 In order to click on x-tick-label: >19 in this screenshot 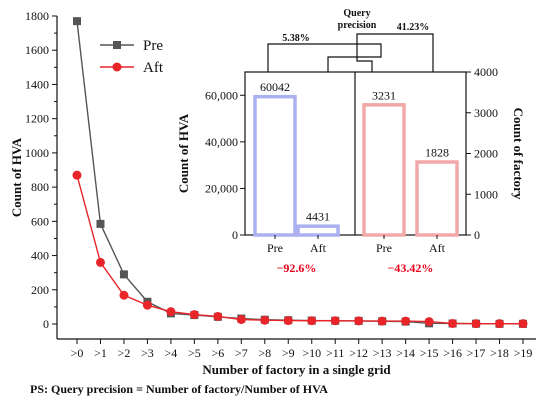, I will do `click(523, 353)`.